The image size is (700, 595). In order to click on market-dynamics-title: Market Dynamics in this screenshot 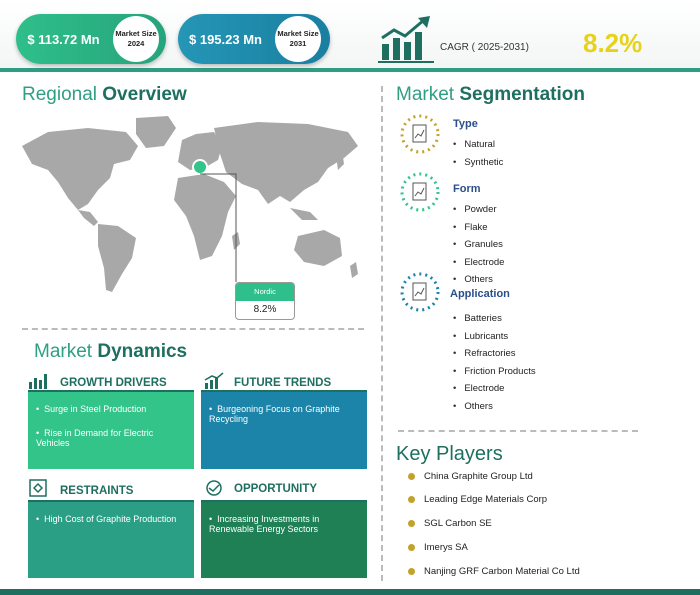, I will do `click(111, 351)`.